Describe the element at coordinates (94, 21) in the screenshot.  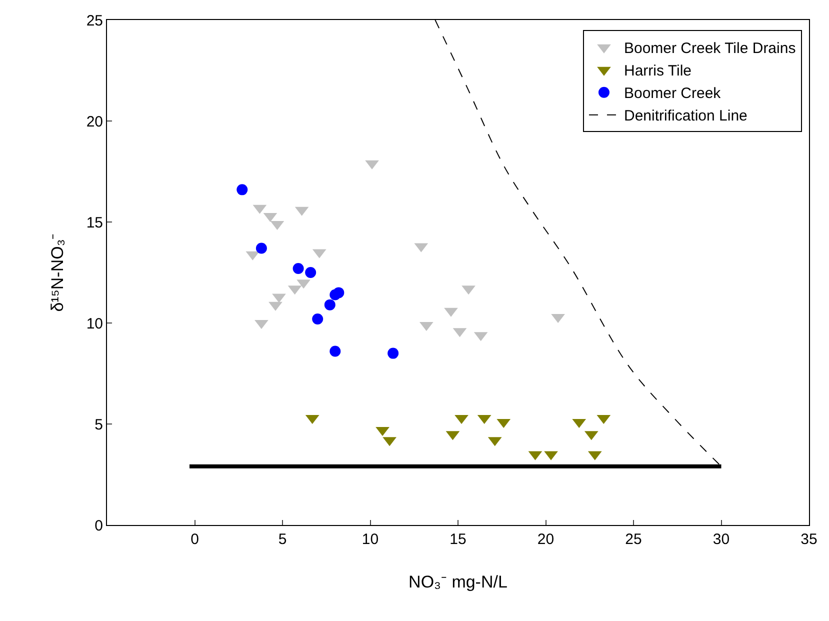
I see `y-tick-label: 25` at that location.